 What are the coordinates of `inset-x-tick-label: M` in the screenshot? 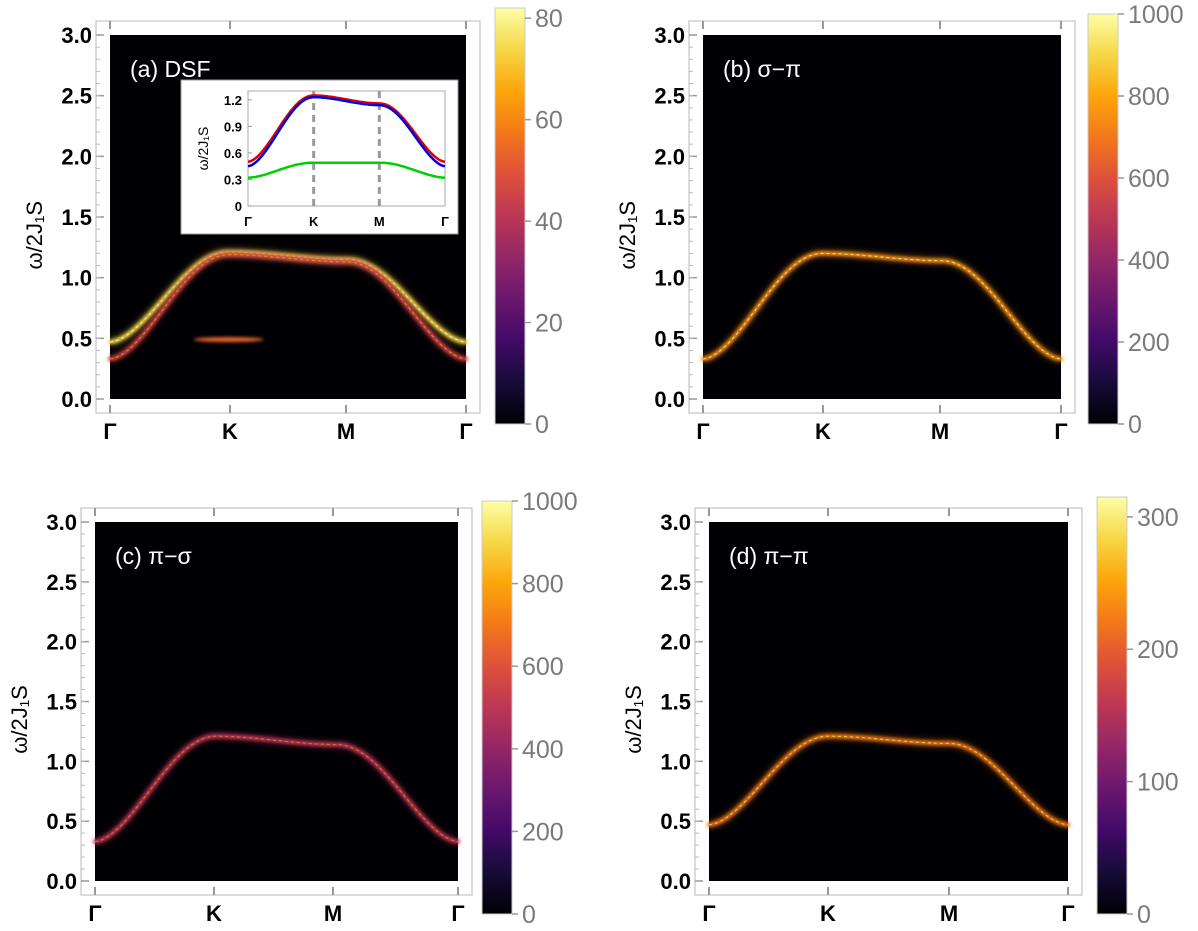 It's located at (379, 221).